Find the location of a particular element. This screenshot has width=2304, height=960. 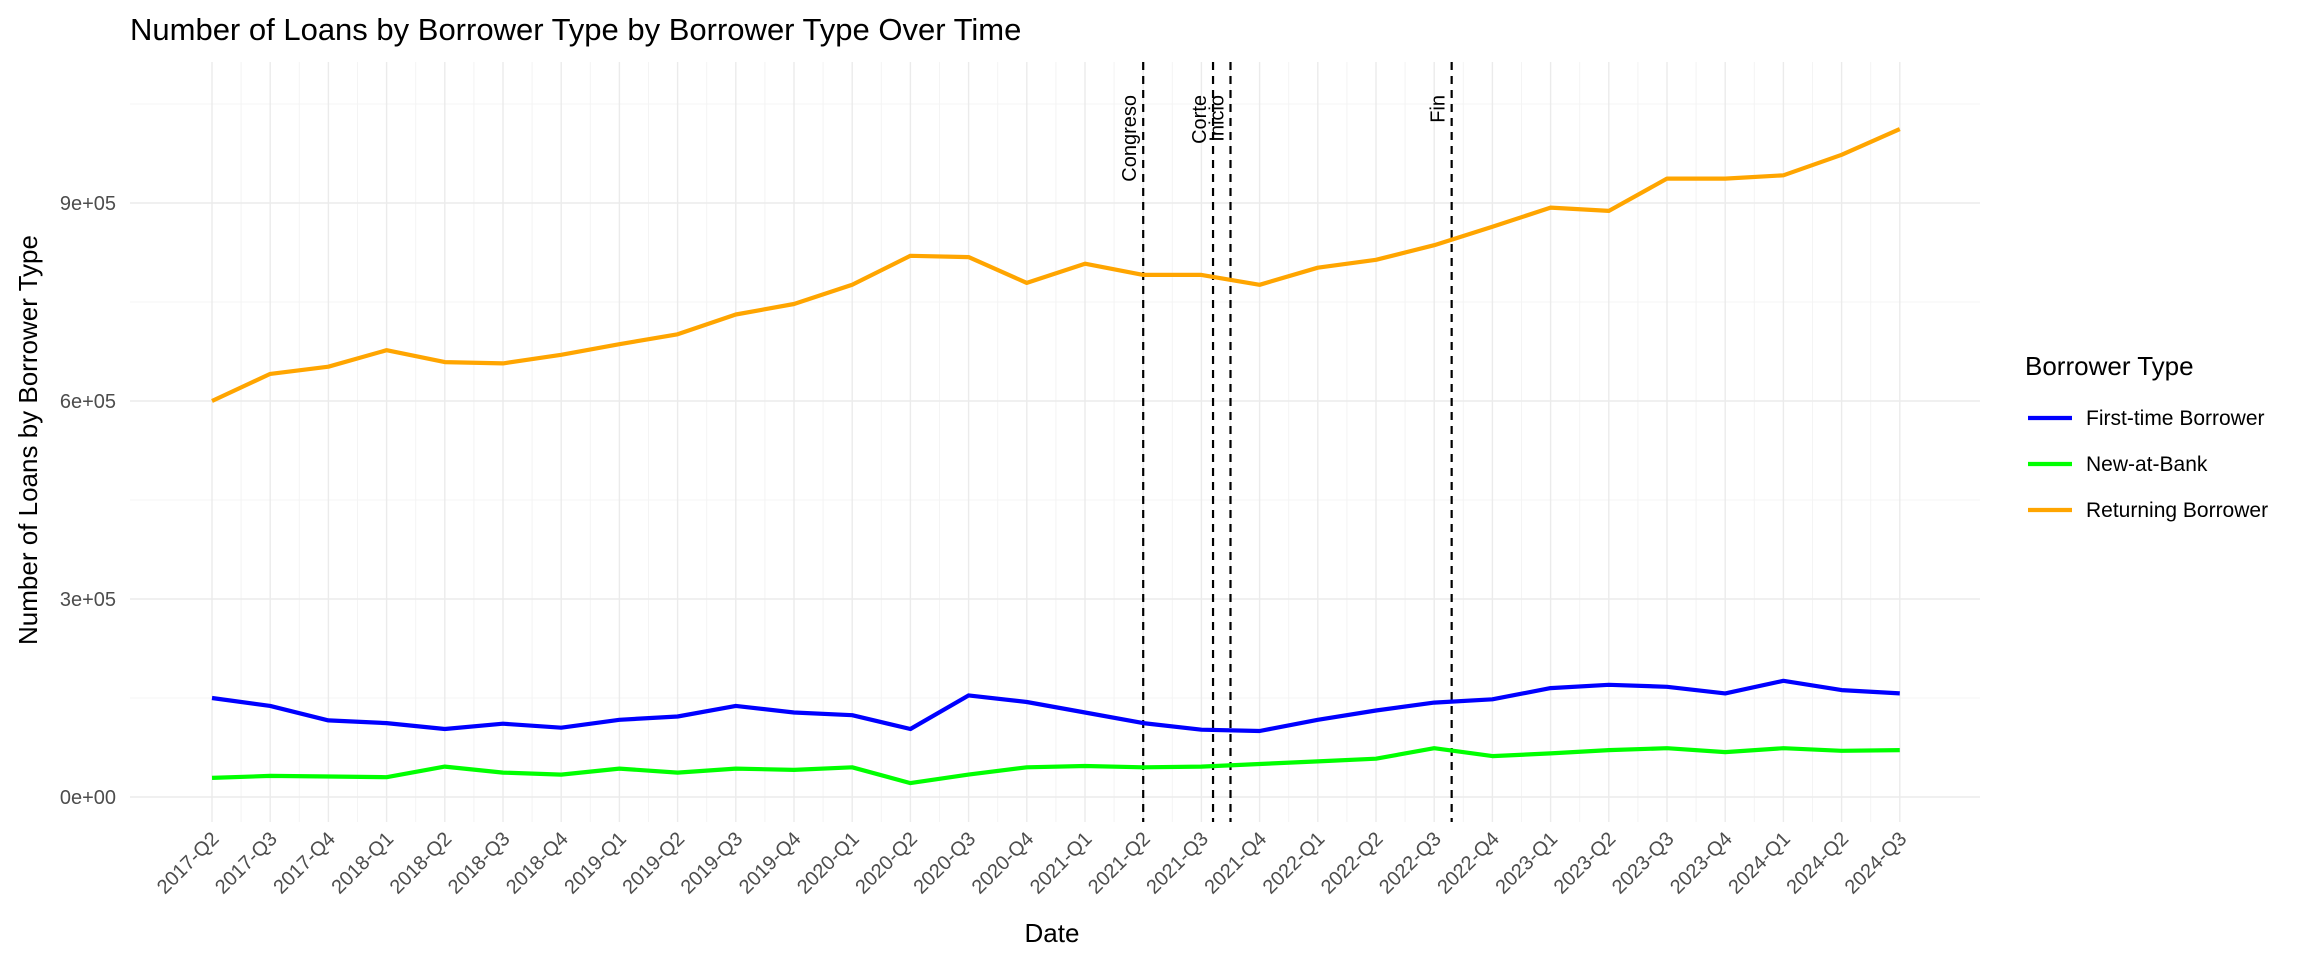

x-tick-label: 2019-Q4 is located at coordinates (770, 863).